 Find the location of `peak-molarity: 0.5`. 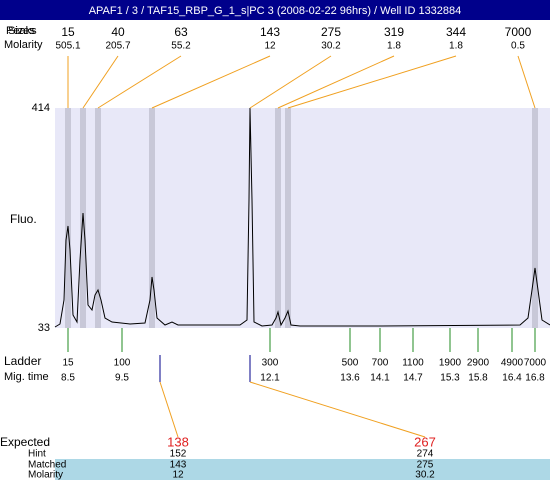

peak-molarity: 0.5 is located at coordinates (518, 46).